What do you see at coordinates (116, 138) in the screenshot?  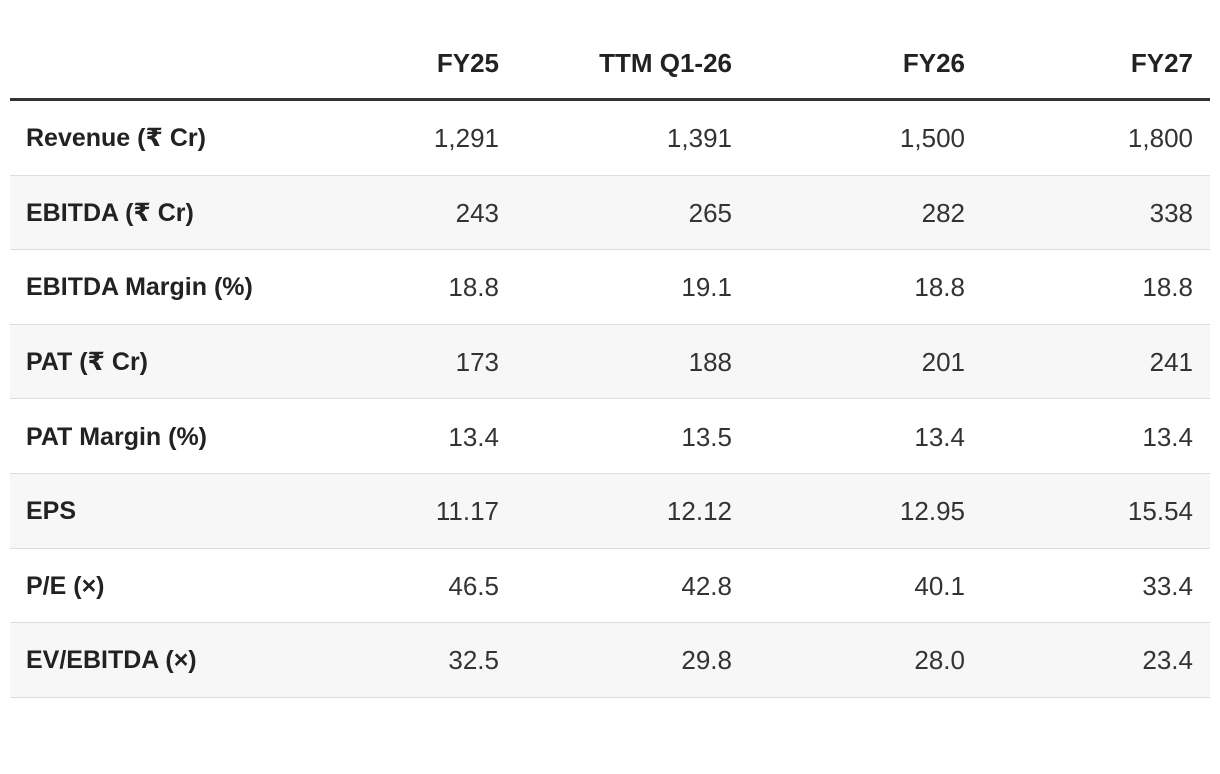 I see `row-label: Revenue (₹ Cr)` at bounding box center [116, 138].